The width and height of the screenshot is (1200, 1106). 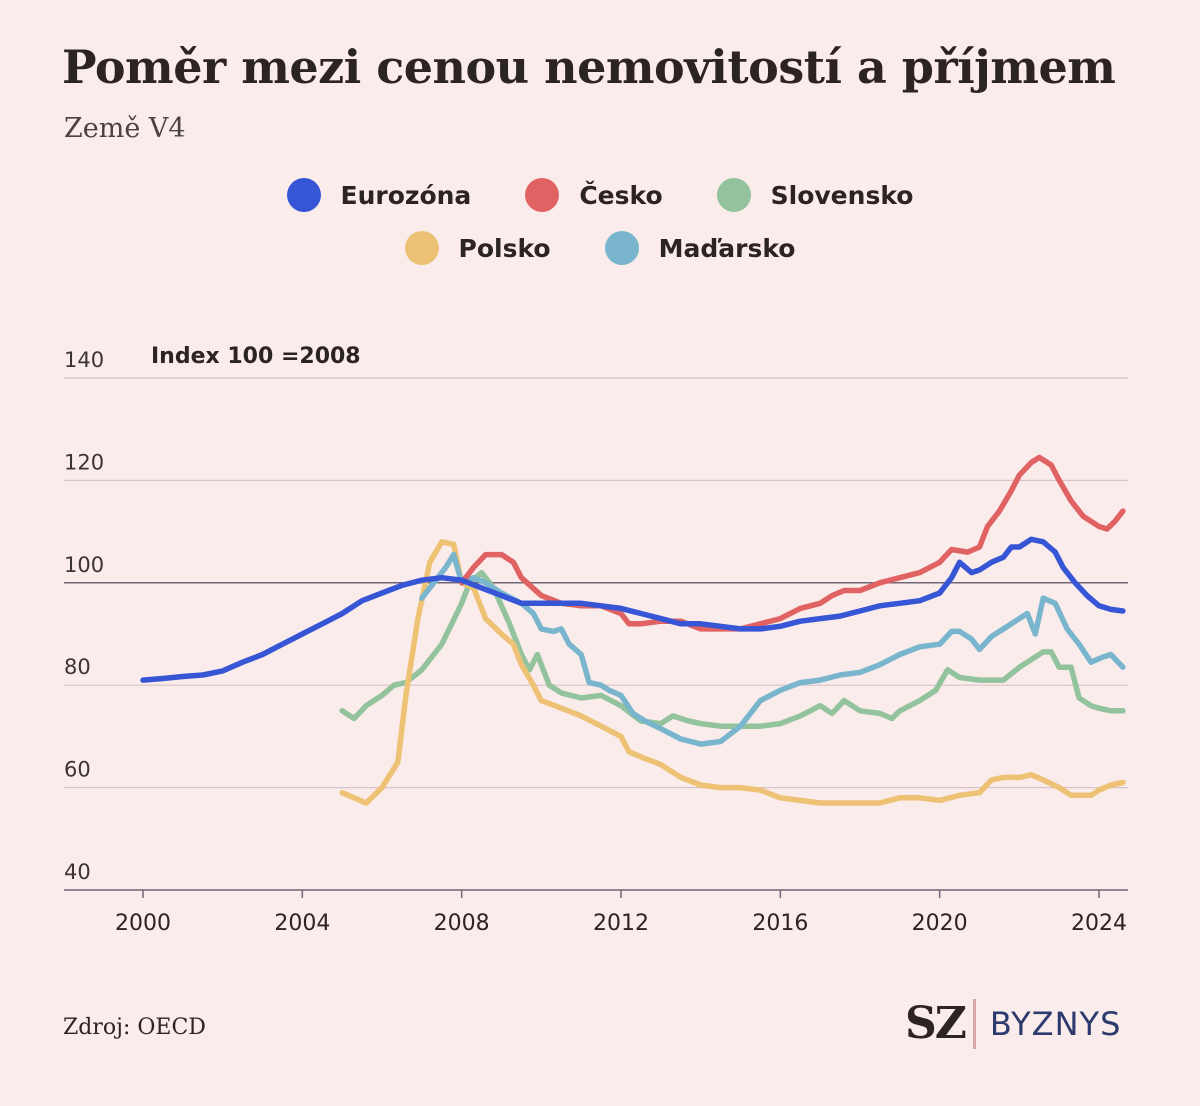 What do you see at coordinates (77, 667) in the screenshot?
I see `y-tick-label-80: 80` at bounding box center [77, 667].